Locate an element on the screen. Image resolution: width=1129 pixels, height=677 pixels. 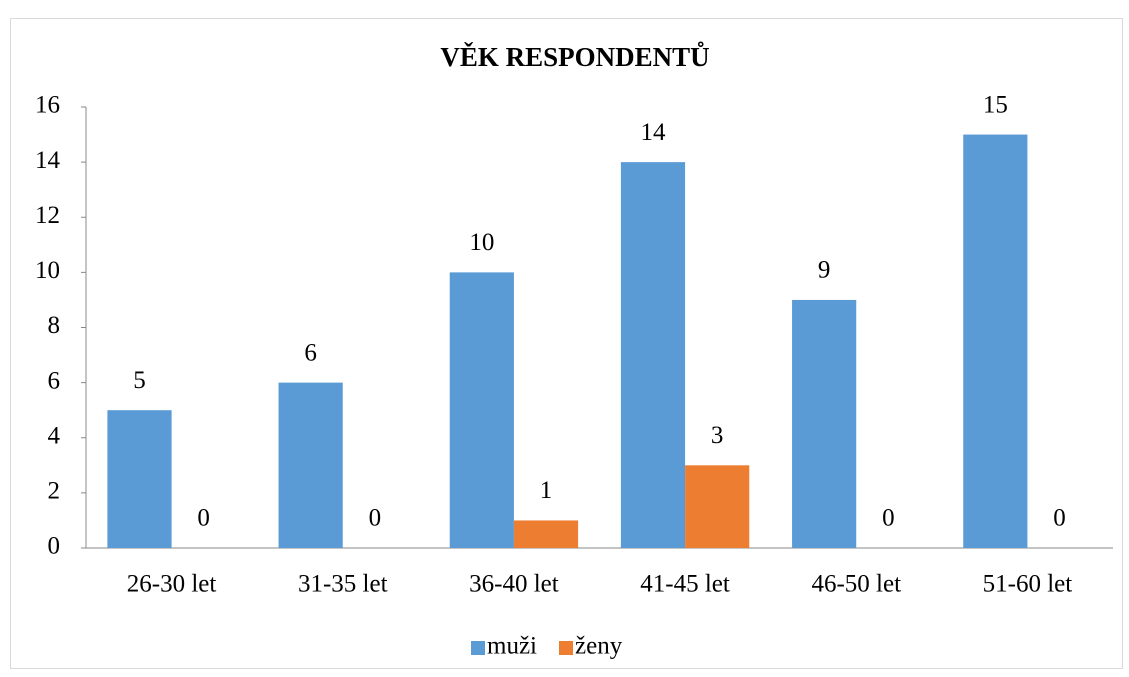
x-tick-label: 51-60 let is located at coordinates (1028, 584).